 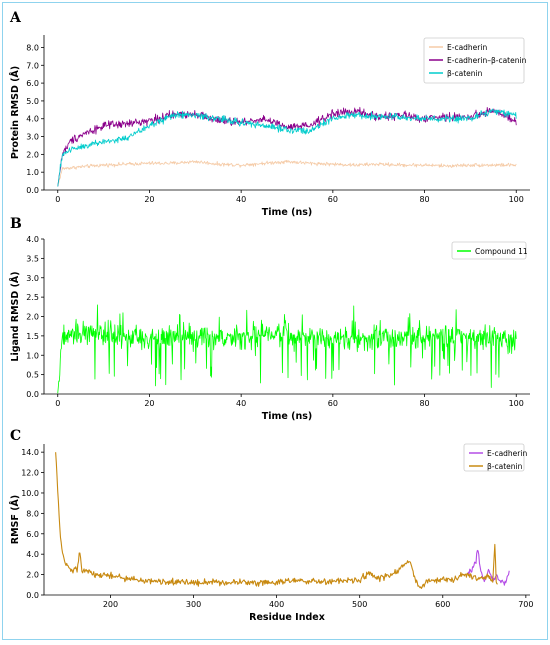 I want to click on panel-a-legend: E-cadherin E-cadherin–β-catenin β-catenin, so click(x=475, y=60).